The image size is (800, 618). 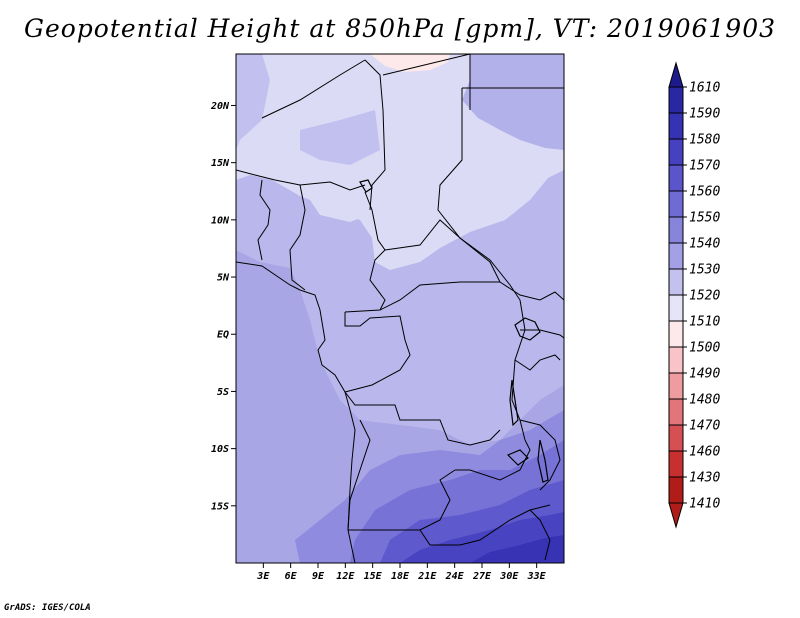 What do you see at coordinates (704, 88) in the screenshot?
I see `colorbar-label: 1610` at bounding box center [704, 88].